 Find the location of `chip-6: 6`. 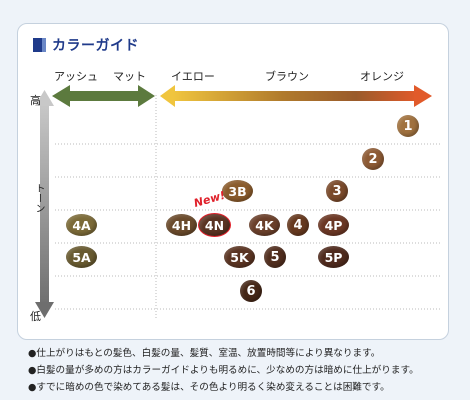

chip-6: 6 is located at coordinates (251, 291).